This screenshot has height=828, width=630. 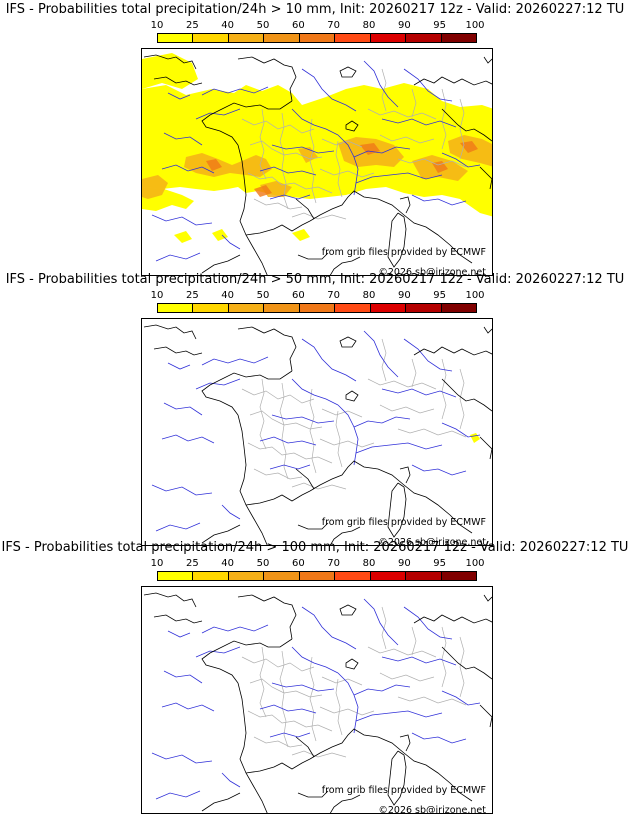 I want to click on colorbar-tick-label: 10, so click(x=157, y=25).